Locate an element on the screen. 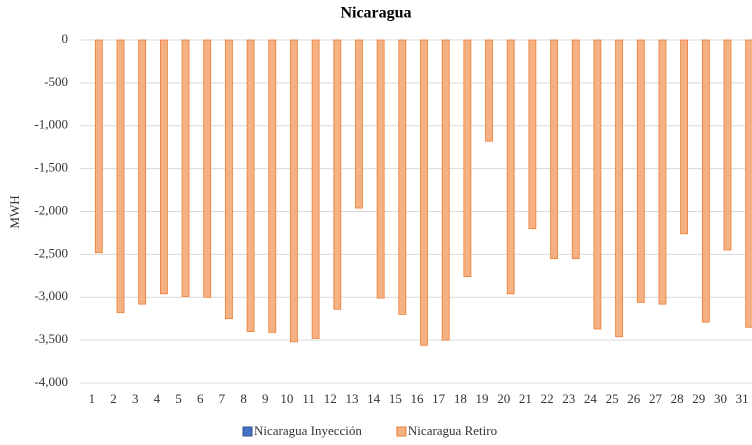 The width and height of the screenshot is (752, 445). y-tick-label: -1,000 is located at coordinates (51, 124).